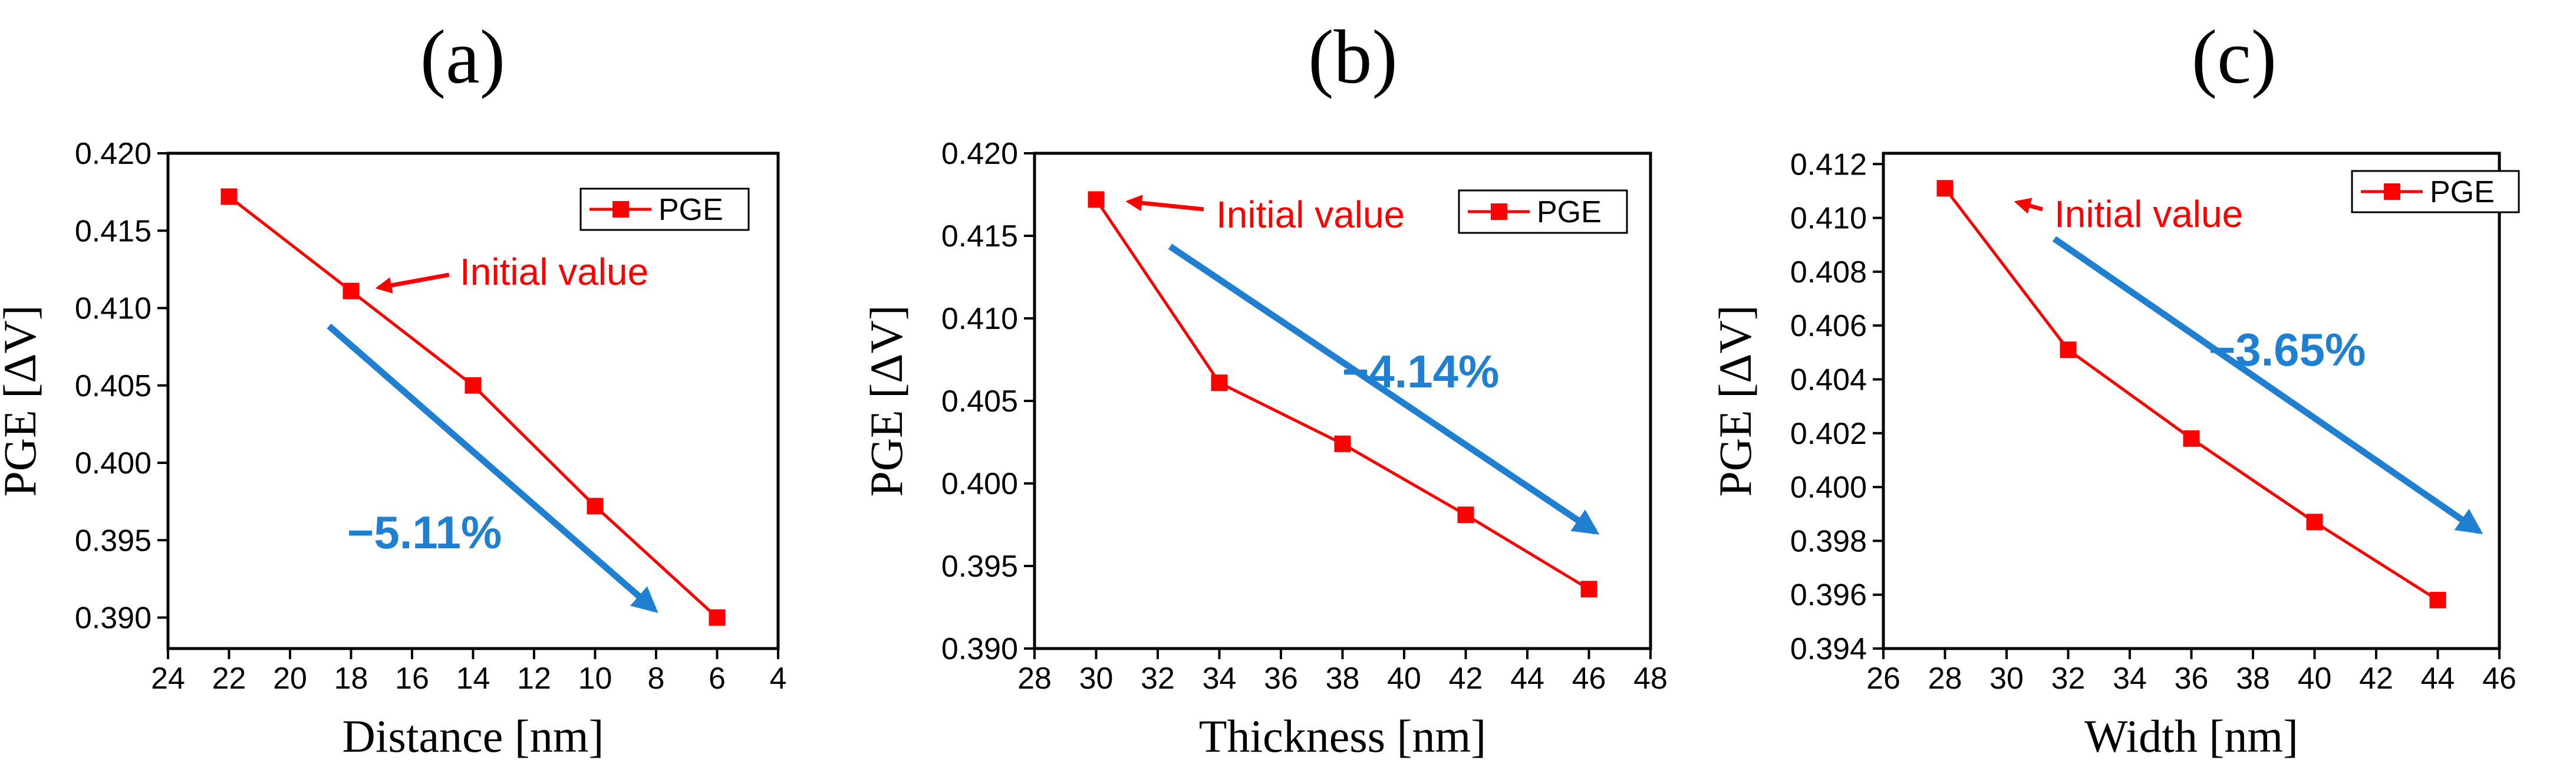 The image size is (2576, 780). Describe the element at coordinates (1353, 57) in the screenshot. I see `panel-label: (b)` at that location.